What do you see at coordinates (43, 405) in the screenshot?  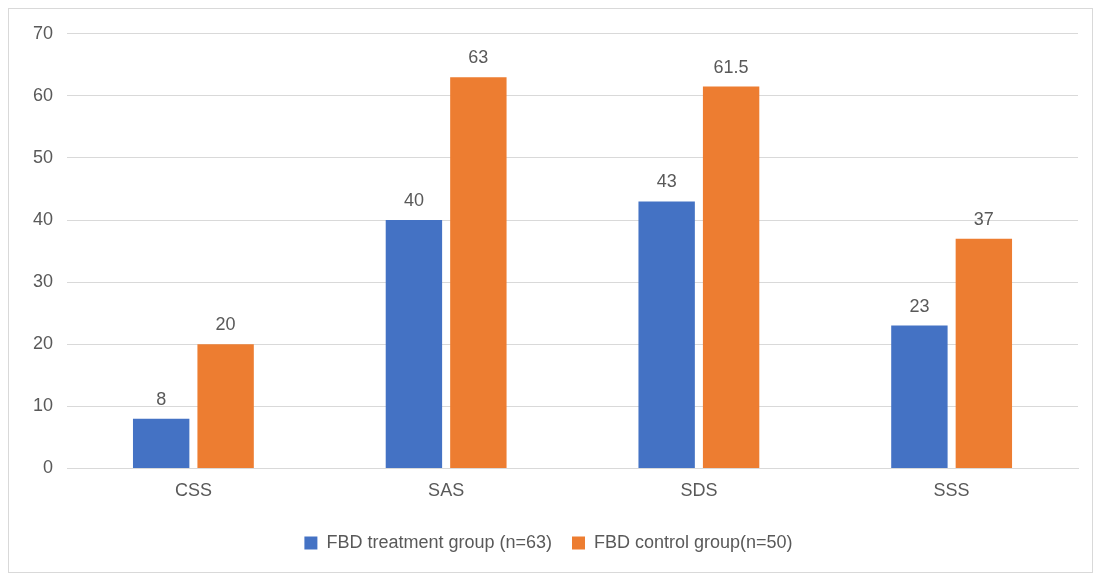 I see `y-tick-label: 10` at bounding box center [43, 405].